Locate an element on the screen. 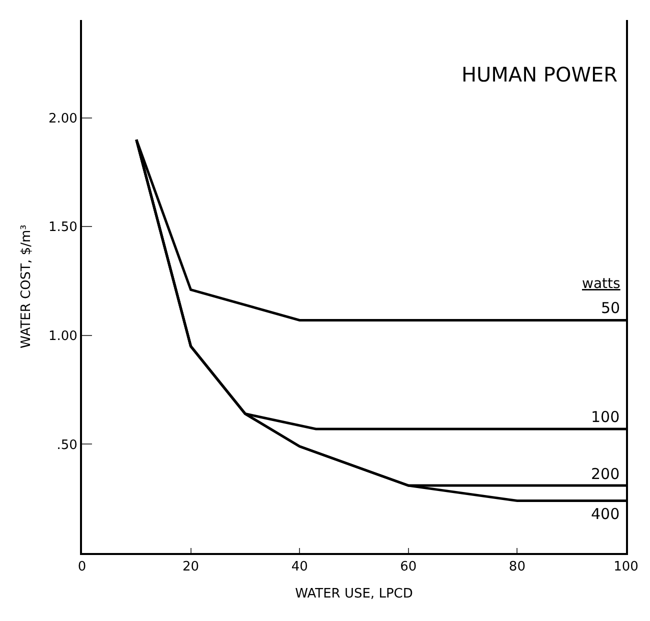 The height and width of the screenshot is (621, 650). series-label: 200 is located at coordinates (605, 474).